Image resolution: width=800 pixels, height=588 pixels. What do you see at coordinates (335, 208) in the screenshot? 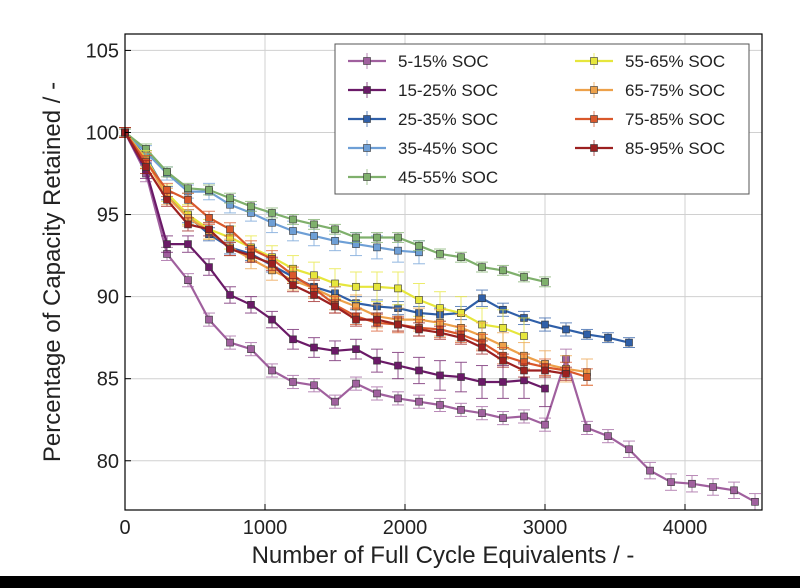
I see `series-45-55-soc` at bounding box center [335, 208].